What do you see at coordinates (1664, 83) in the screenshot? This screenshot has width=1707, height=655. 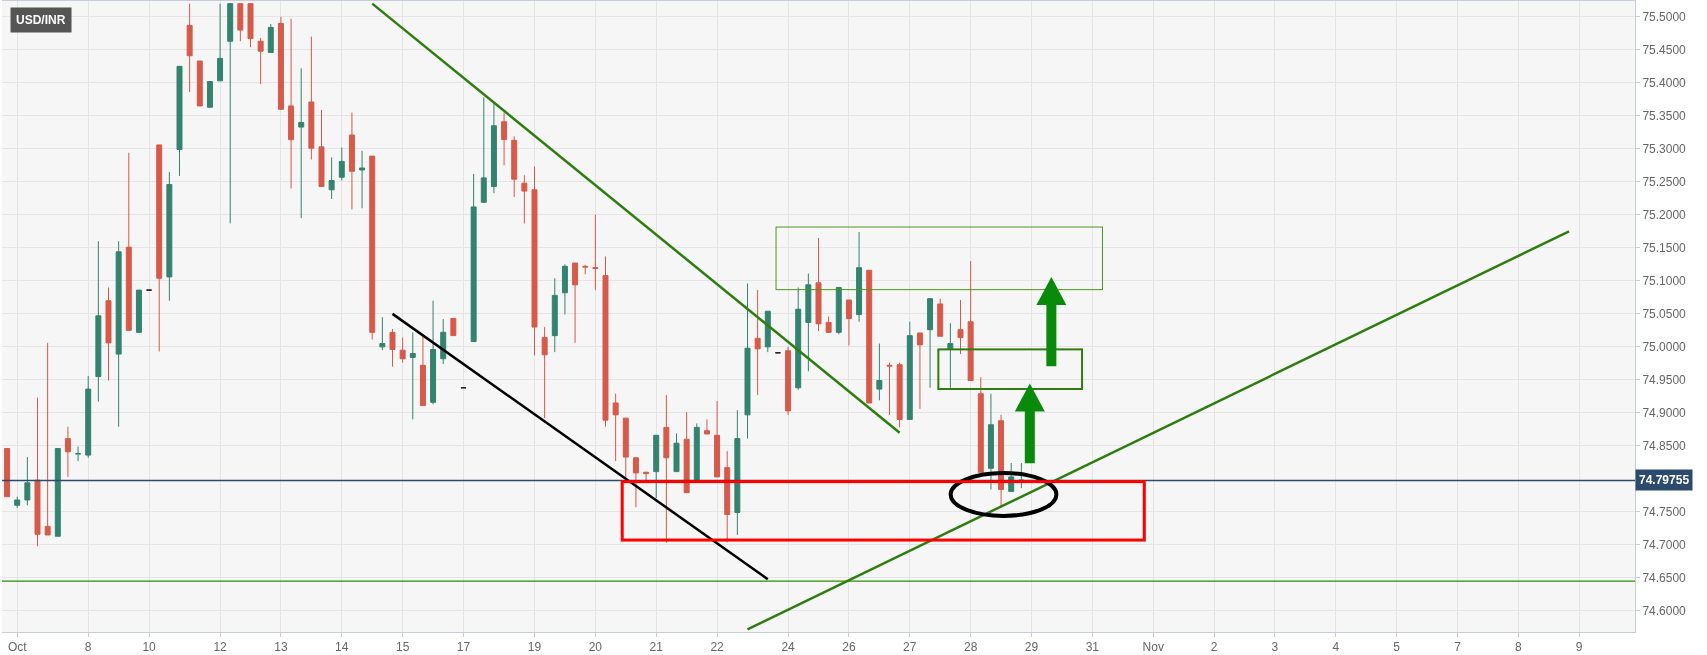 I see `y-tick-label: 75.4000` at bounding box center [1664, 83].